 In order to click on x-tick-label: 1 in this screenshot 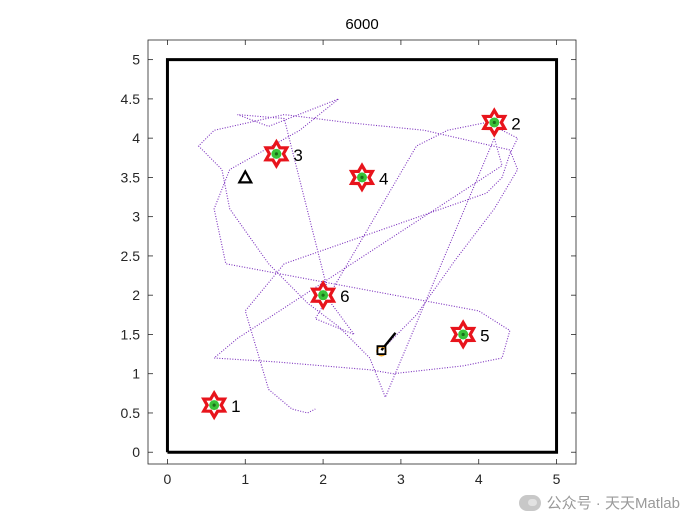, I will do `click(245, 479)`.